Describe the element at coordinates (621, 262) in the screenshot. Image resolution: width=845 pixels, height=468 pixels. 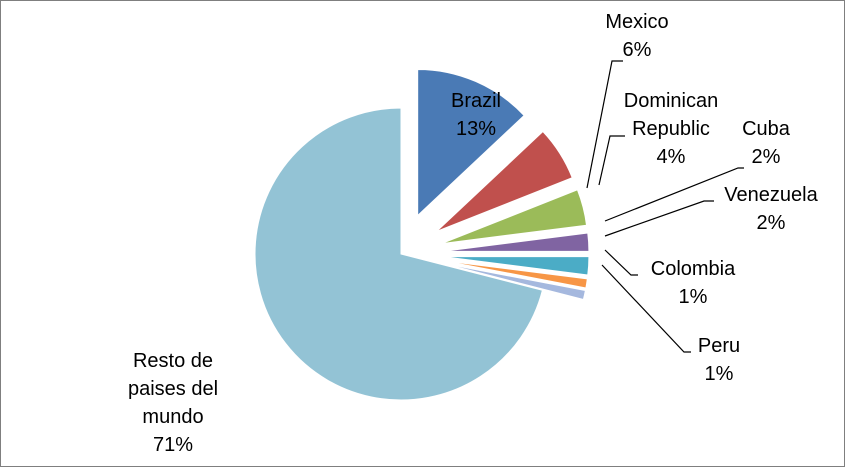
I see `leader-line-colombia` at that location.